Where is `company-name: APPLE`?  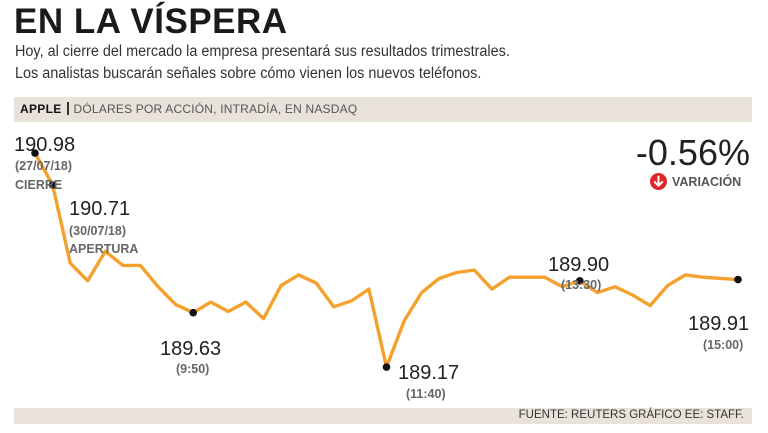 company-name: APPLE is located at coordinates (41, 109).